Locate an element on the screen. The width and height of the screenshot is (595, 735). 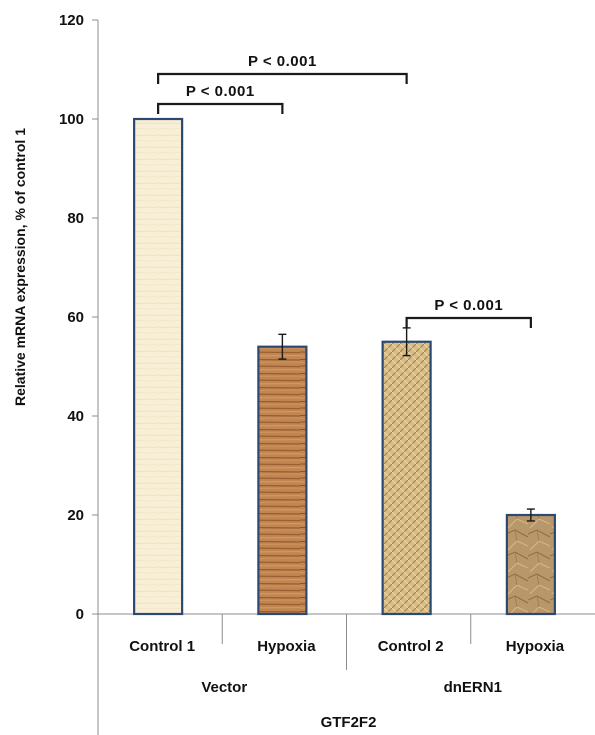
y-tick-label: 20 is located at coordinates (75, 515).